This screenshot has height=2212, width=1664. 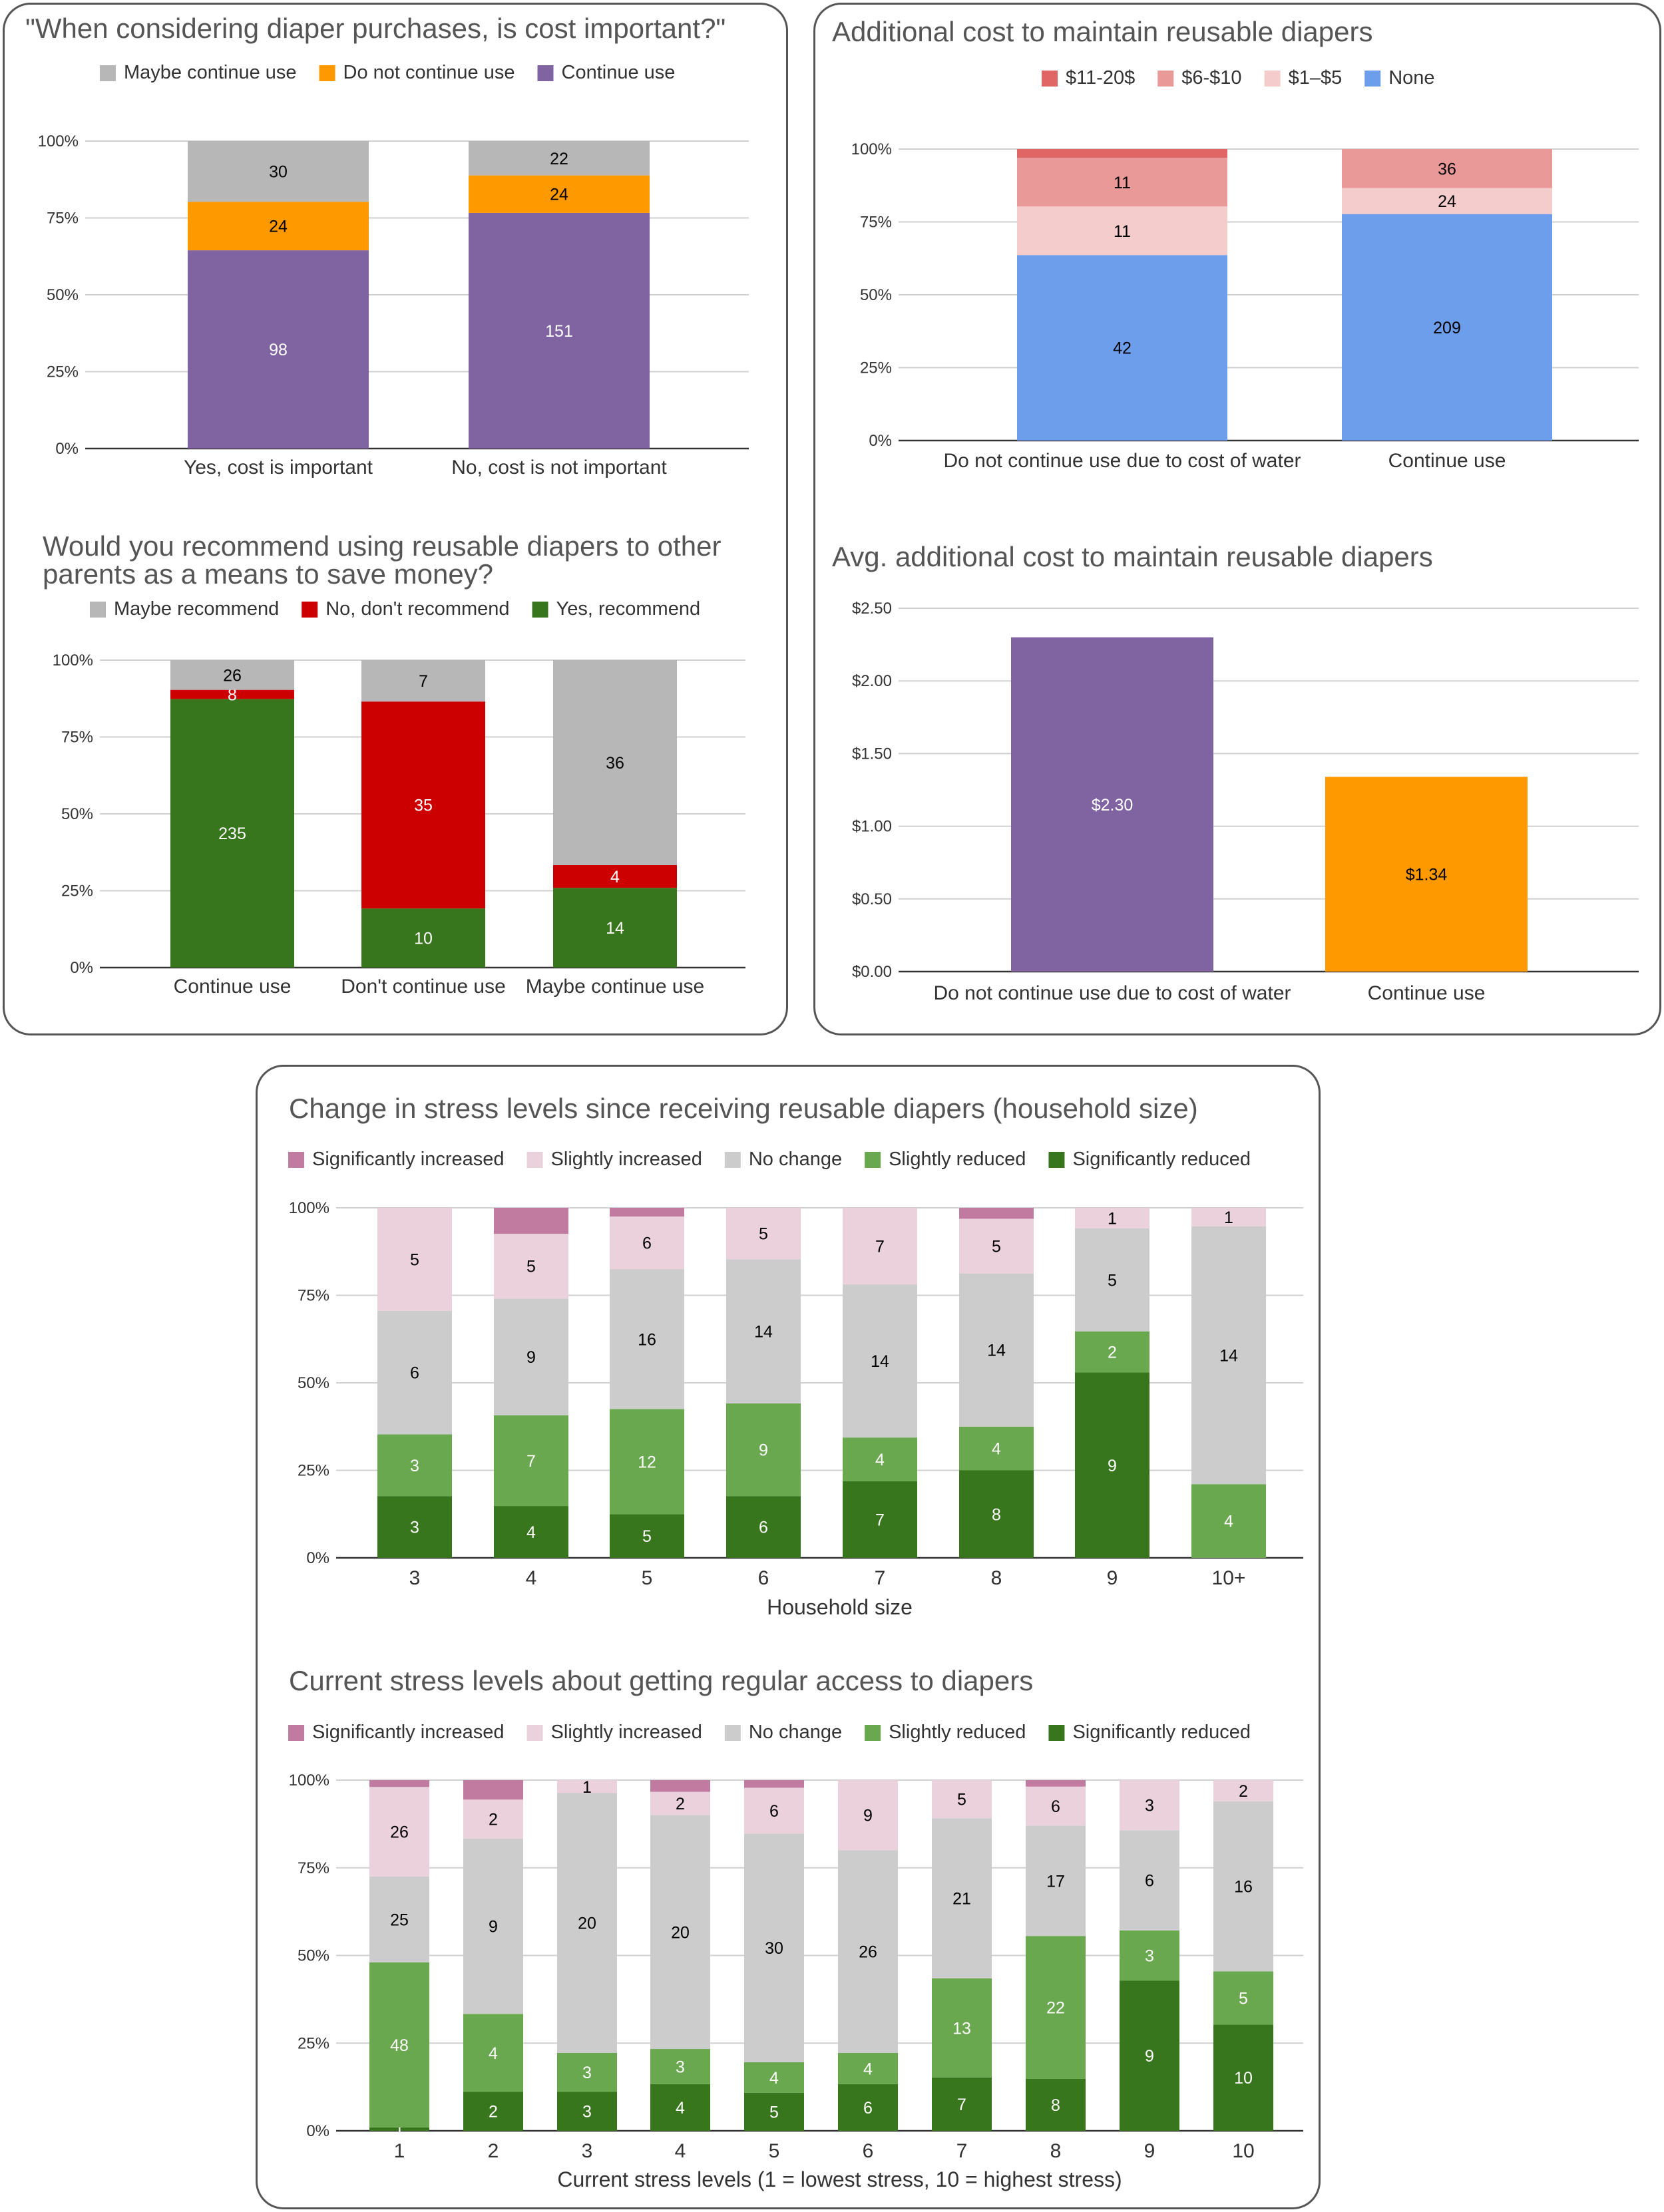 I want to click on x-category-label: 2, so click(x=493, y=2151).